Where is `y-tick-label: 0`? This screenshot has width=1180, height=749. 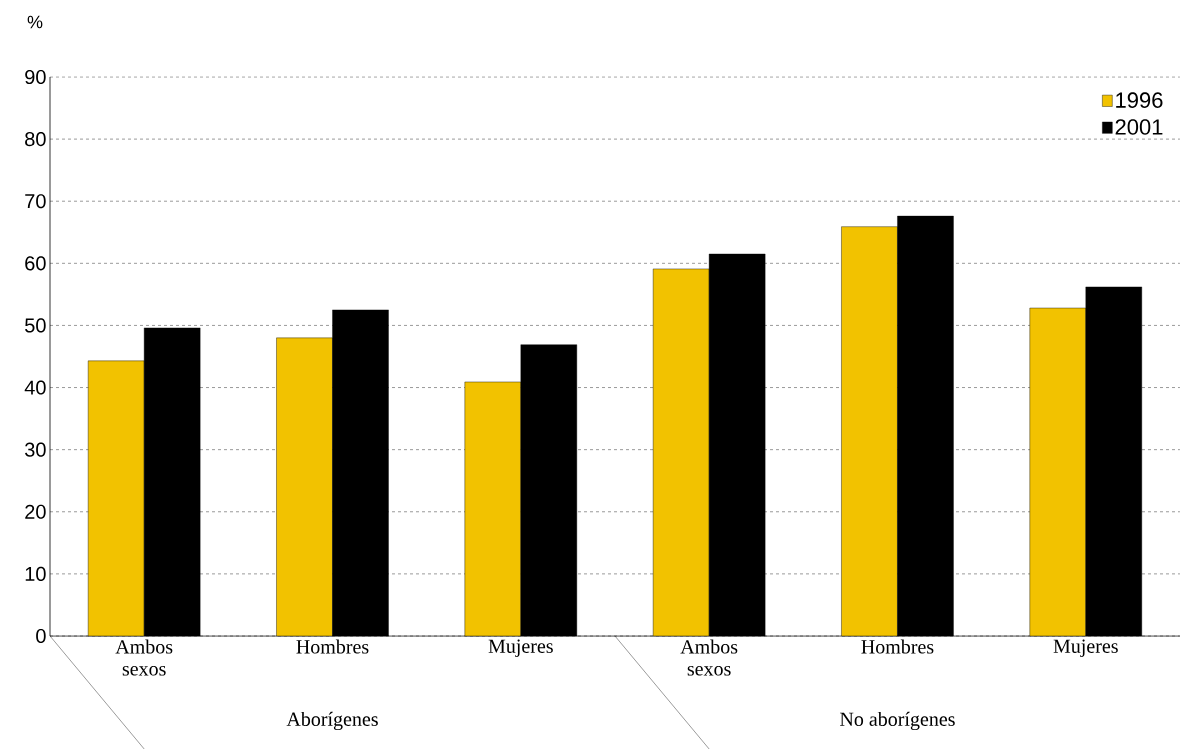 y-tick-label: 0 is located at coordinates (41, 636).